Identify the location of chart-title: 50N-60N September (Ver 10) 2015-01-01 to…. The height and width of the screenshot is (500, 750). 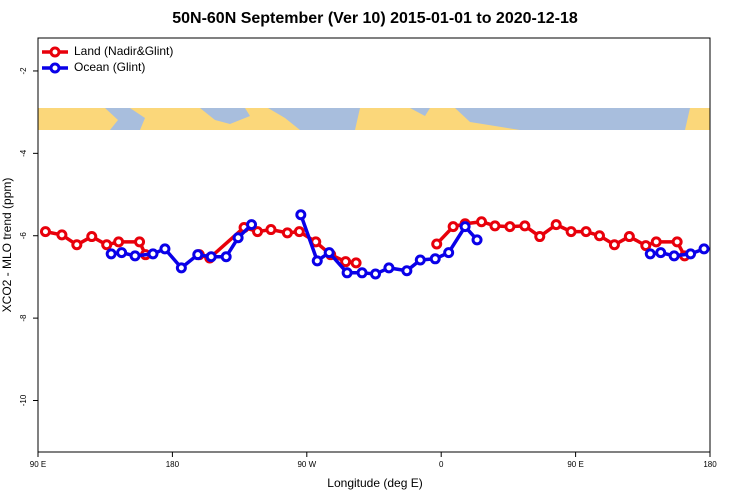
(375, 18).